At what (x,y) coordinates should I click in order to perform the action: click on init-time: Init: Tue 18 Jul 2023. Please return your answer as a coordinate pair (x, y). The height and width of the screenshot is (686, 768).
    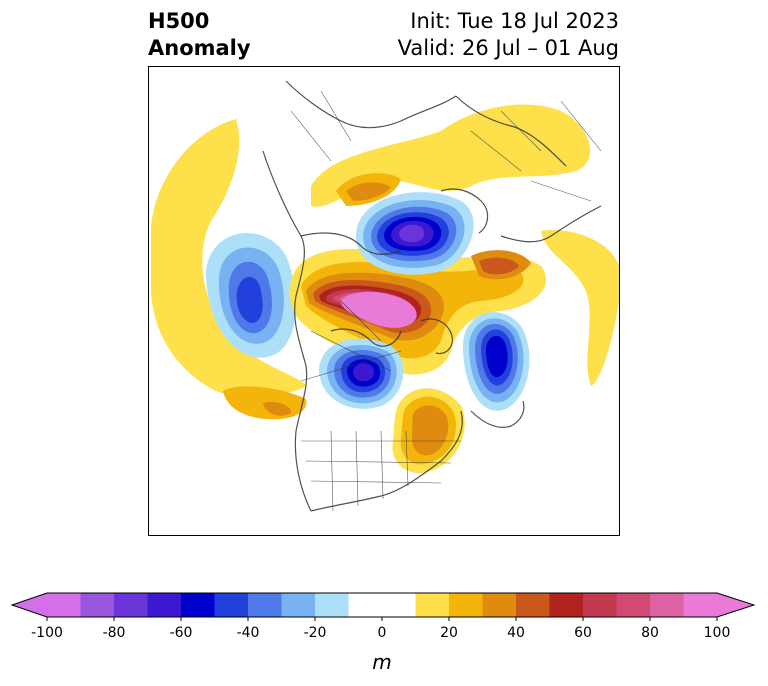
    Looking at the image, I should click on (514, 21).